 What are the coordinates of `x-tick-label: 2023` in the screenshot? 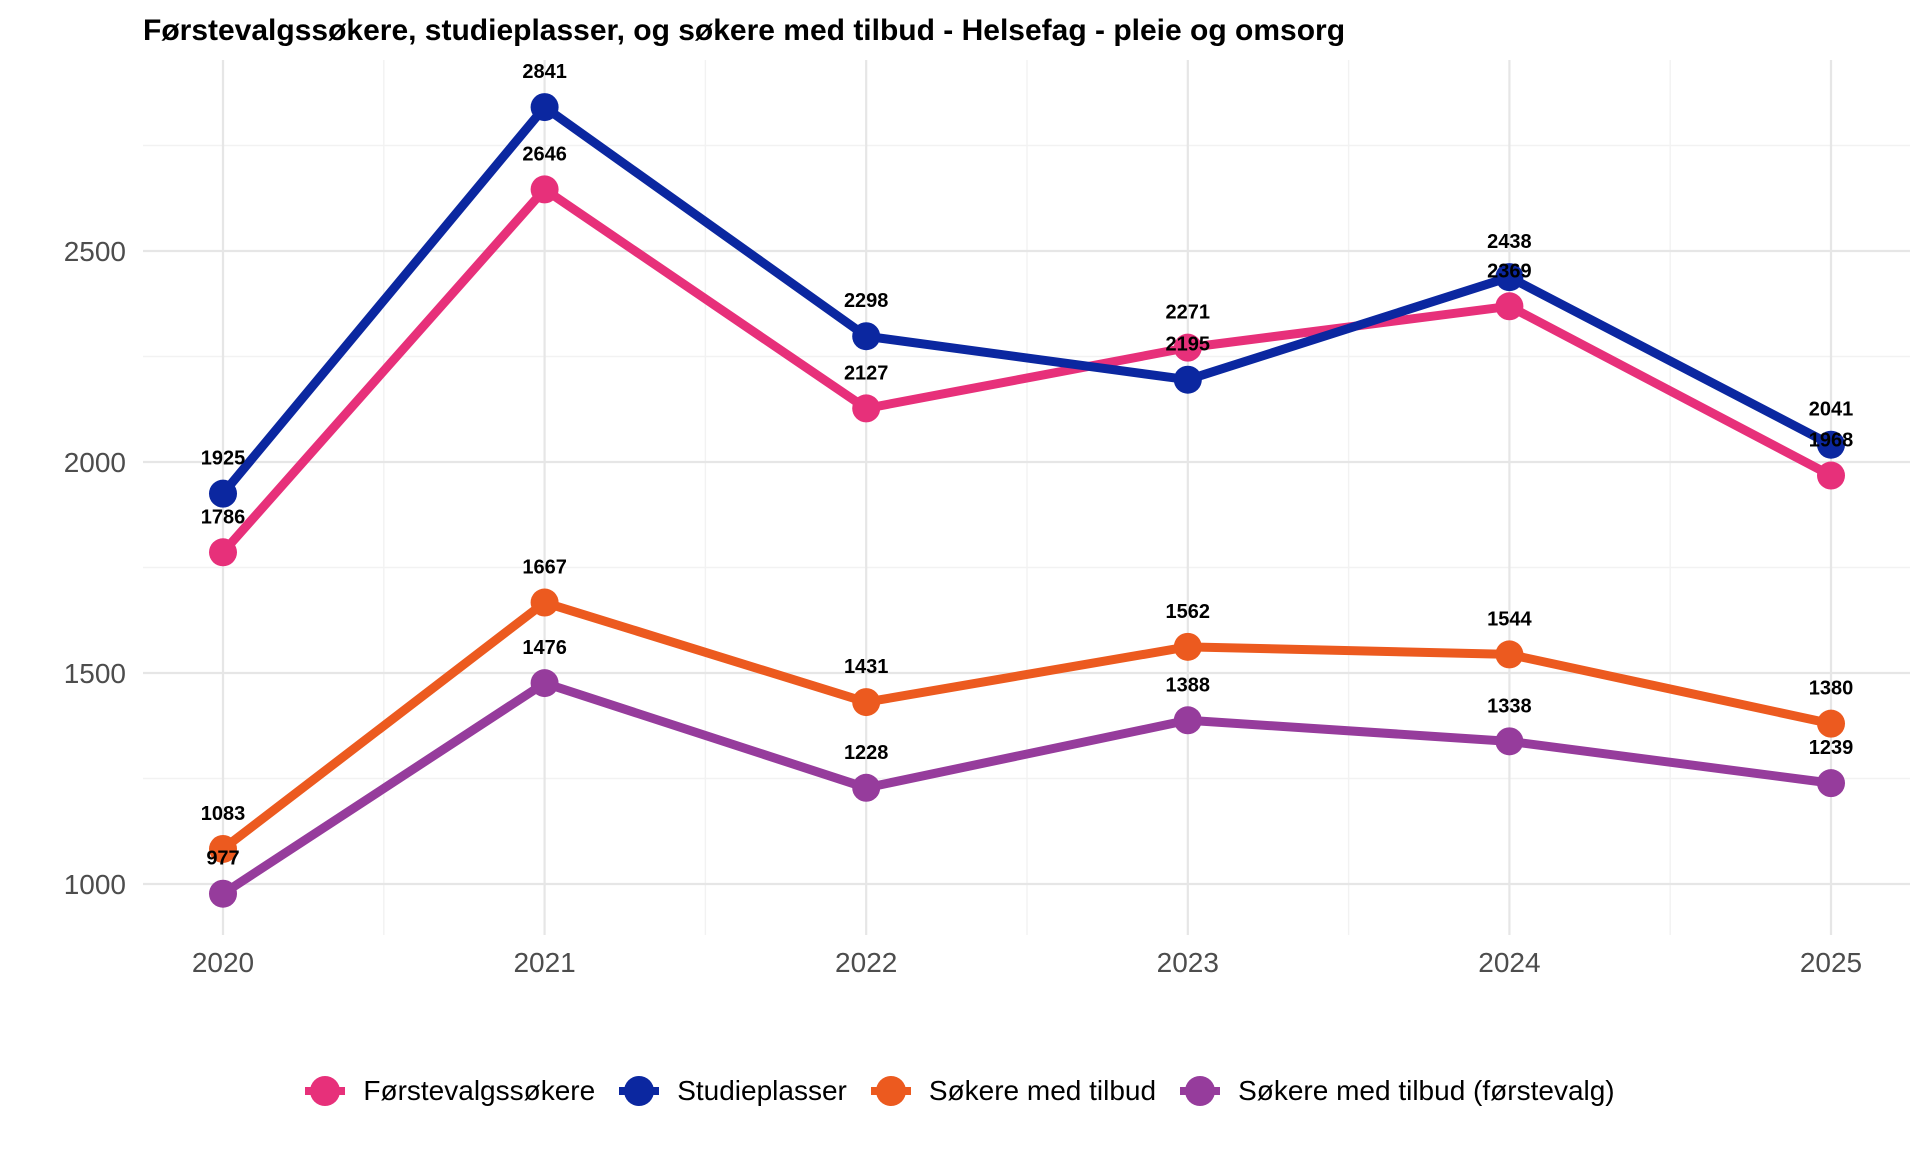 It's located at (1188, 962).